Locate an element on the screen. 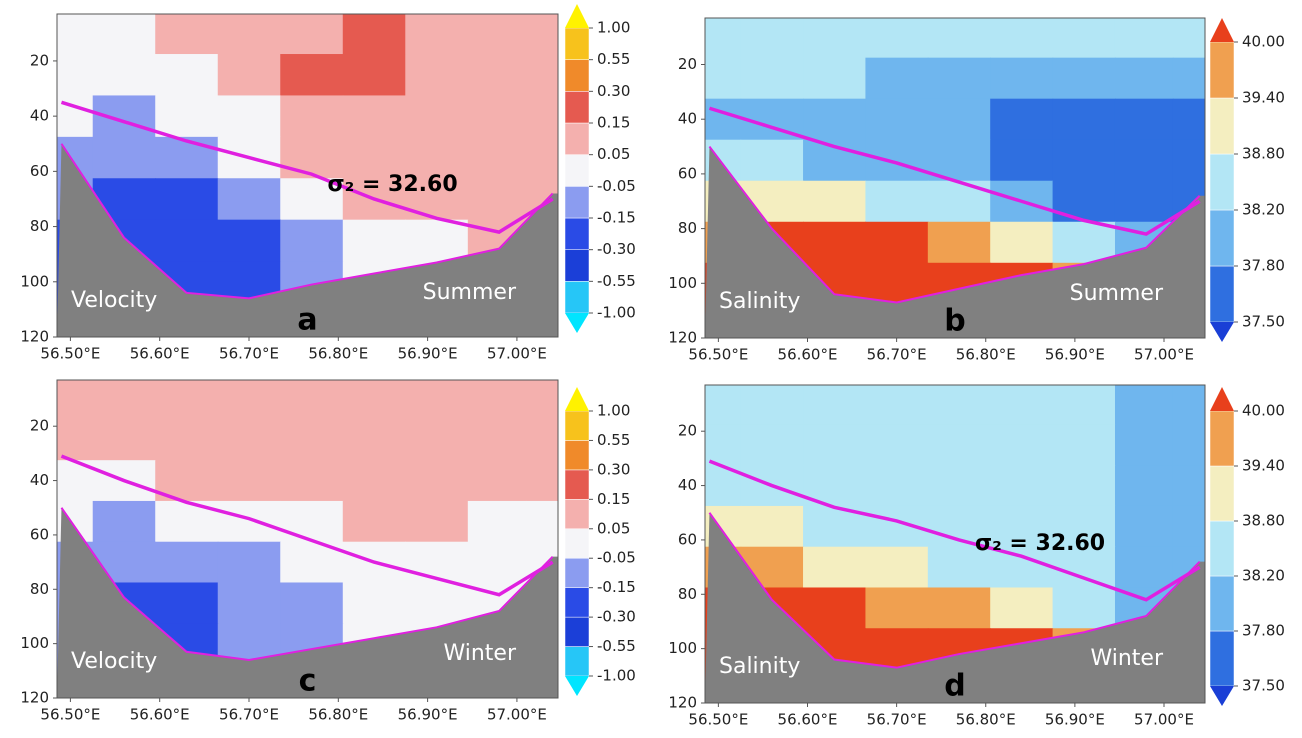 This screenshot has height=738, width=1302. colorbar-label: 40.00 is located at coordinates (1263, 42).